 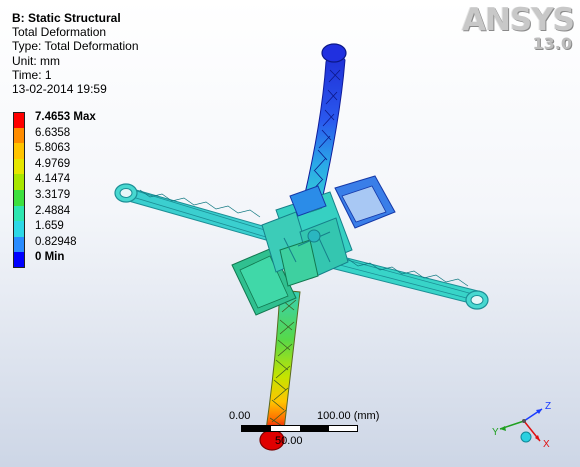 I want to click on legend-value-label: 6.6358, so click(x=53, y=132).